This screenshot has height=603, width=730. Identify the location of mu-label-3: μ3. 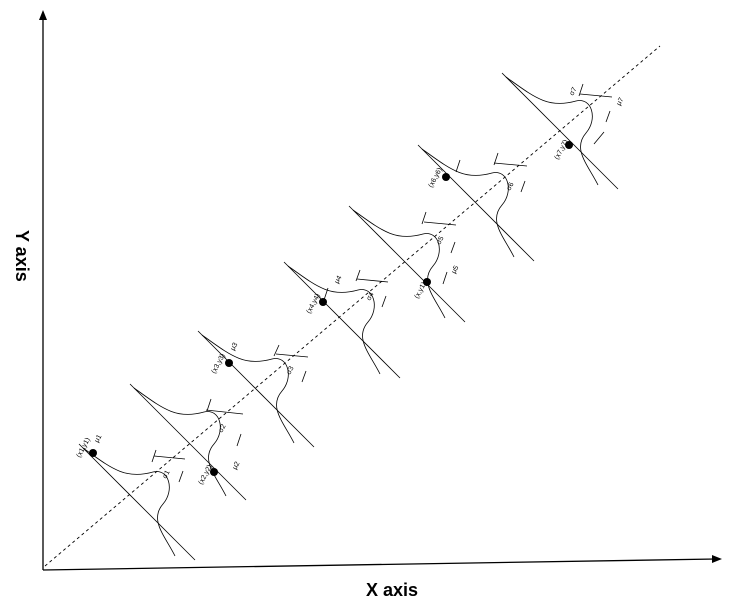
(235, 347).